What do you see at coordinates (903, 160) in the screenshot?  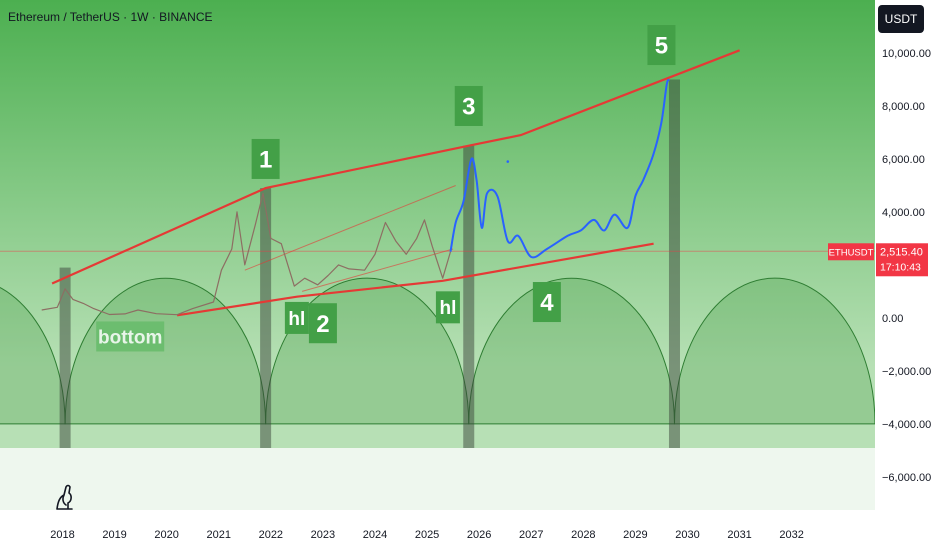 I see `y-tick-label: 6,000.00` at bounding box center [903, 160].